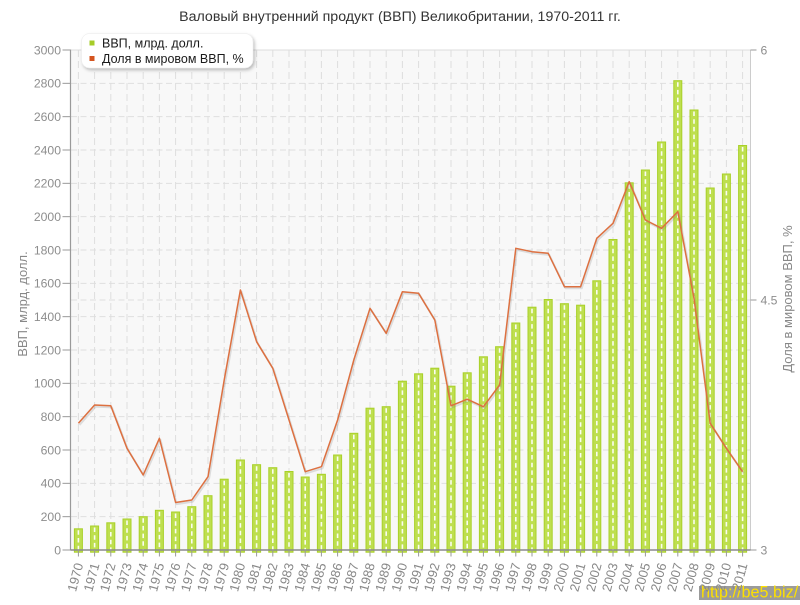 This screenshot has width=800, height=605. Describe the element at coordinates (383, 577) in the screenshot. I see `svg-text: 1989` at that location.